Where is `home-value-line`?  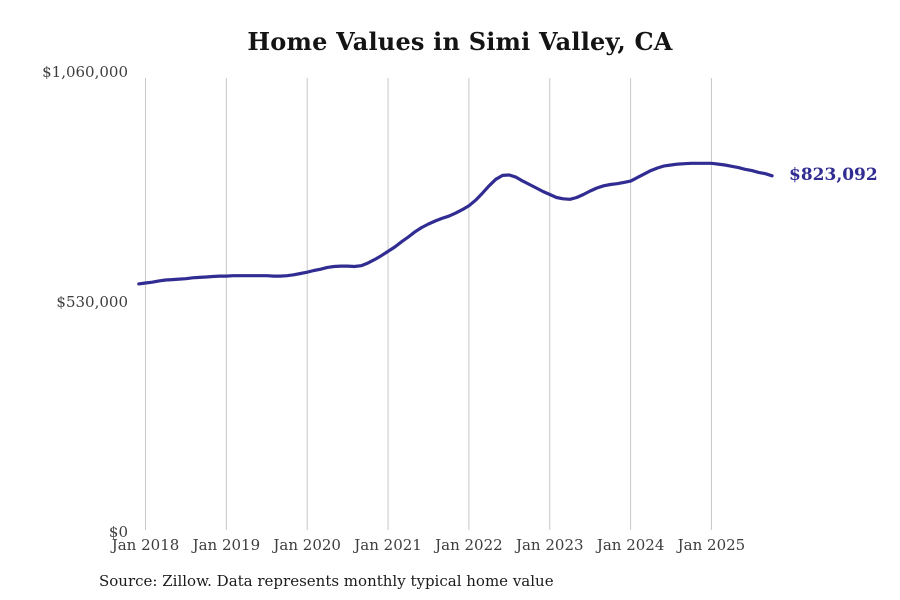
home-value-line is located at coordinates (455, 223).